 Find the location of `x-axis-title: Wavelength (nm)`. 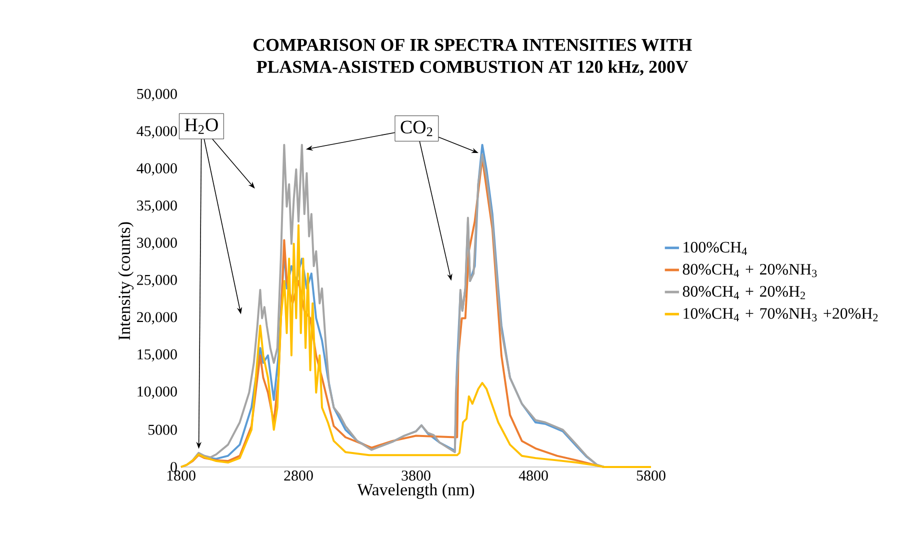

x-axis-title: Wavelength (nm) is located at coordinates (415, 491).